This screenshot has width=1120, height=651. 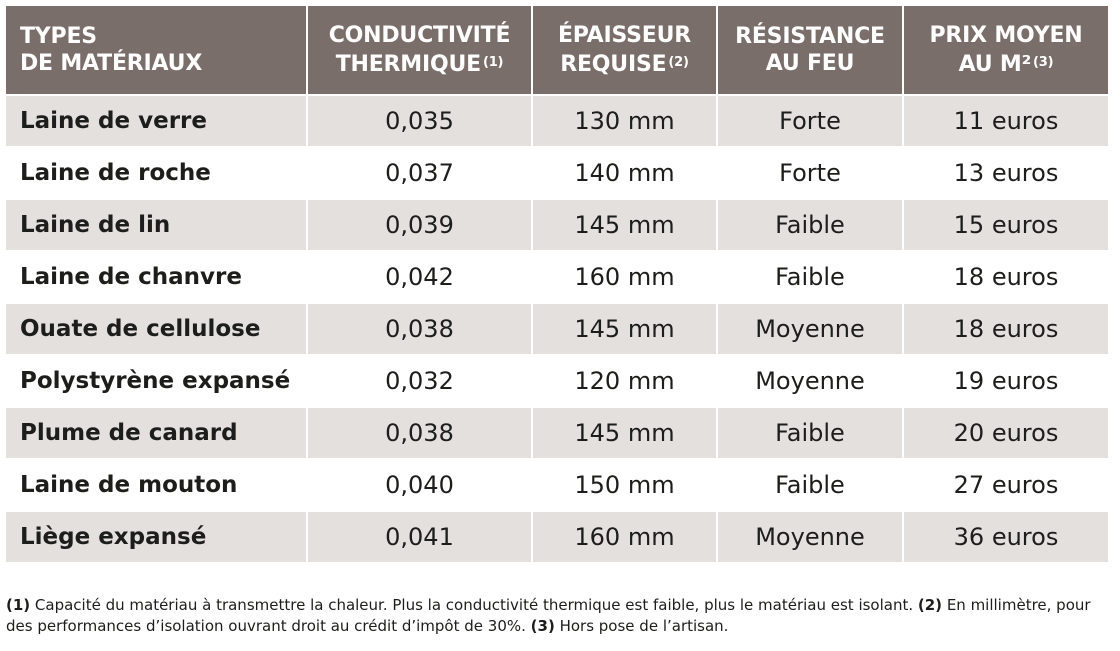 What do you see at coordinates (493, 62) in the screenshot?
I see `header-conductivite-note: (1)` at bounding box center [493, 62].